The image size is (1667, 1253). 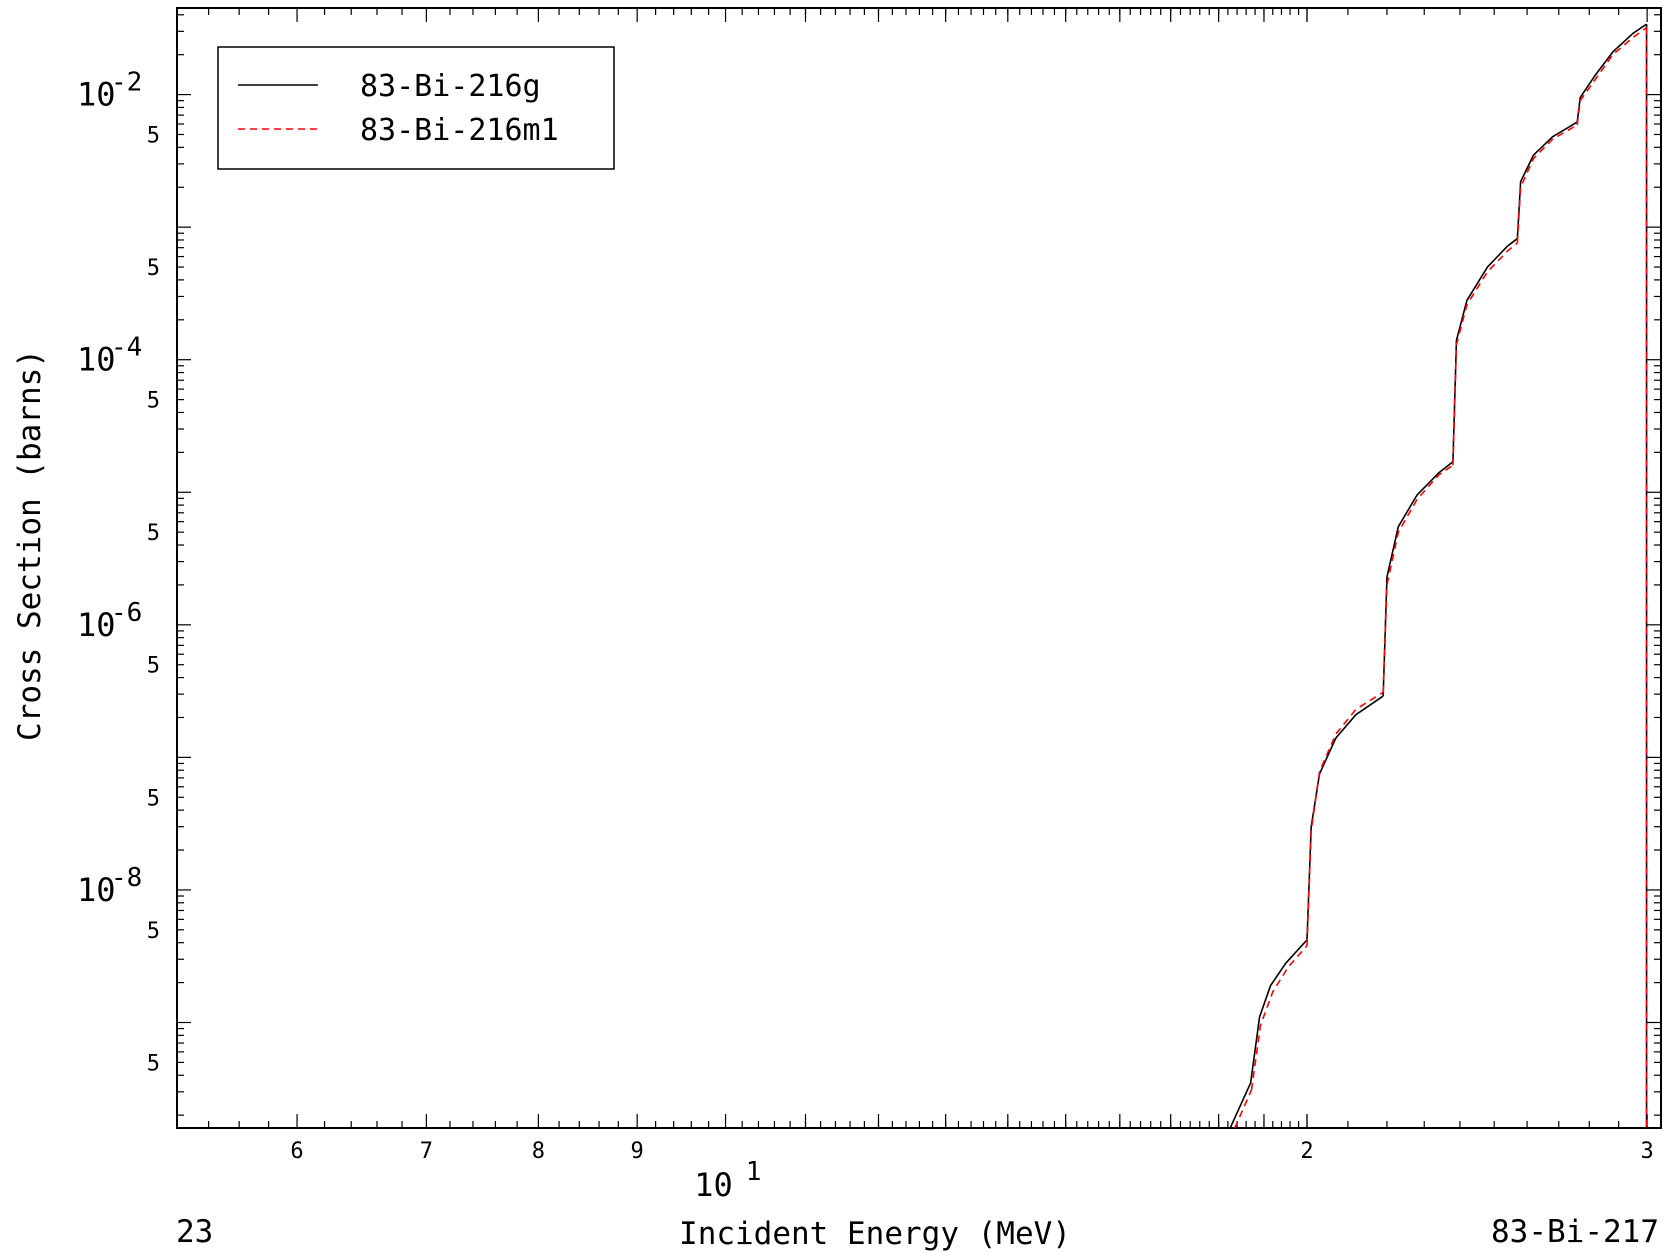 I want to click on y-tick-label-exponent: -4, so click(x=126, y=348).